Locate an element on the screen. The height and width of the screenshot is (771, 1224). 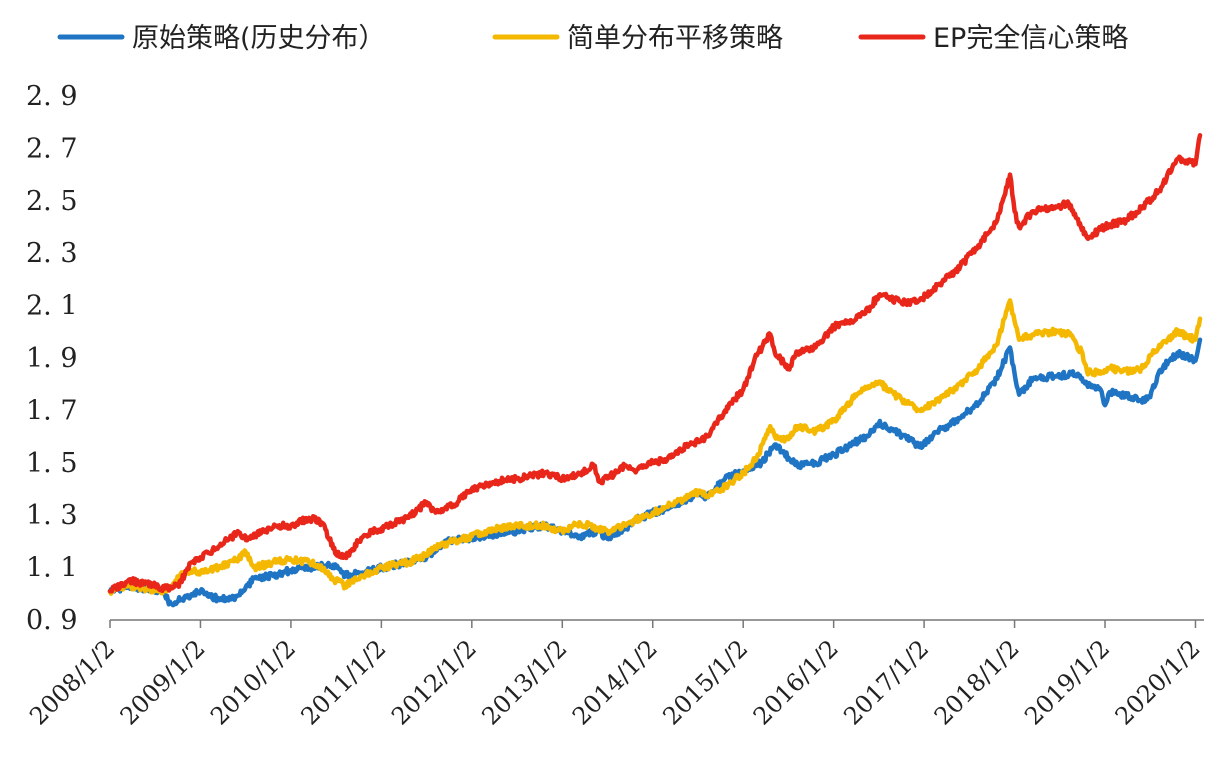
x-tick-label: 2014/1/2 is located at coordinates (615, 682).